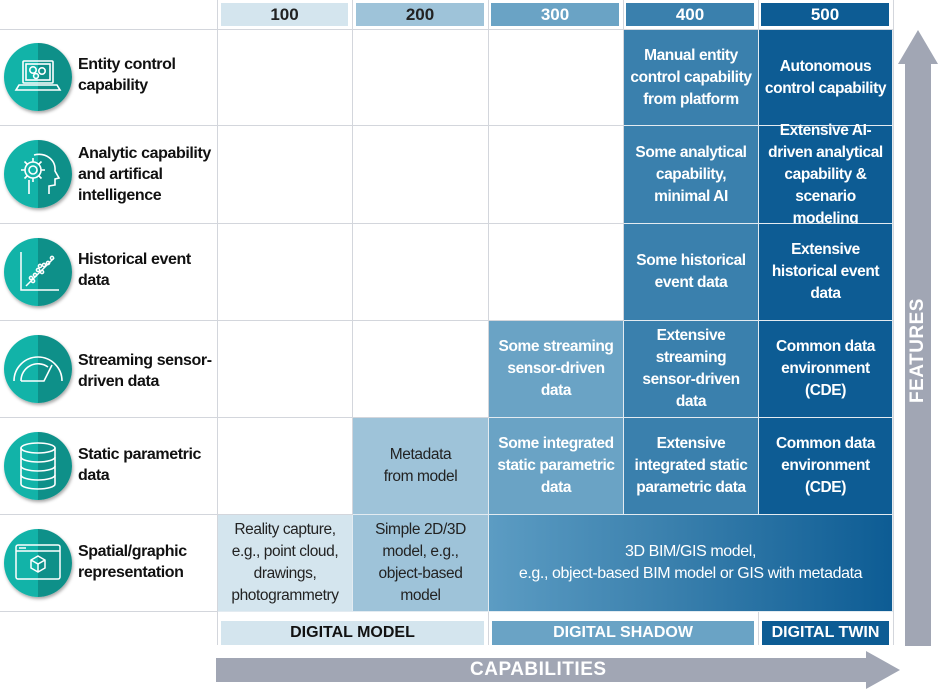 The width and height of the screenshot is (940, 696). Describe the element at coordinates (556, 369) in the screenshot. I see `cell-streaming-300: Some streaming sensor-driven data` at that location.